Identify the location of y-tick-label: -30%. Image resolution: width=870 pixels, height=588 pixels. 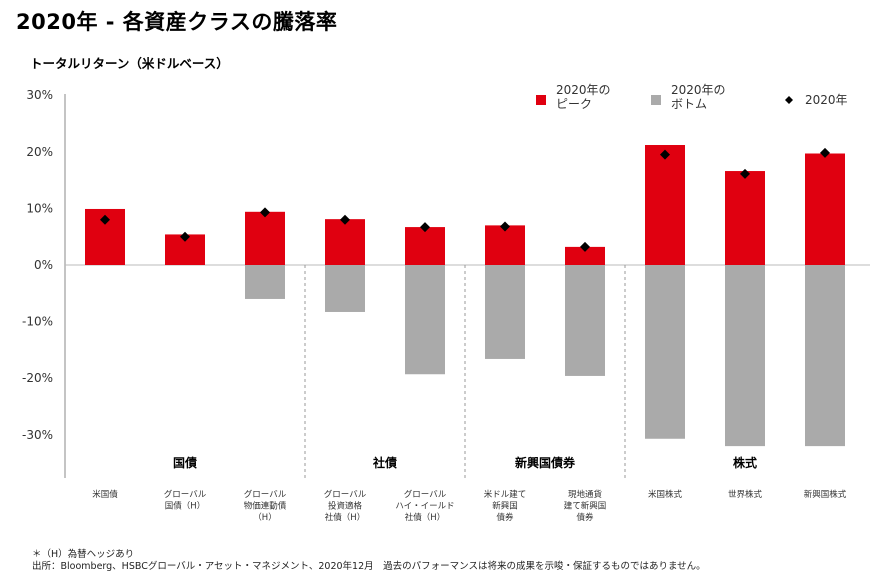
(37, 435).